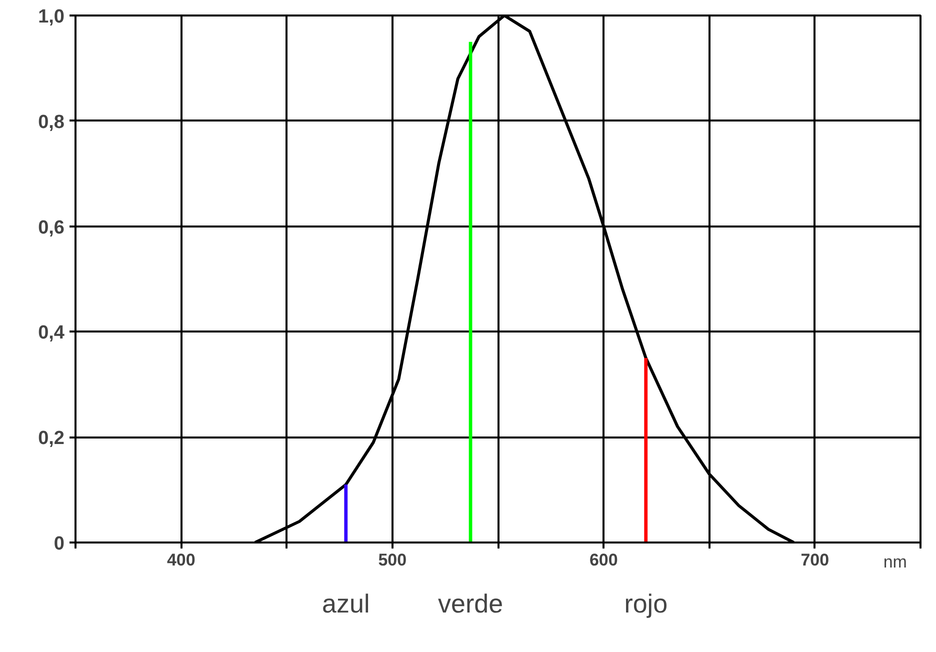 The width and height of the screenshot is (936, 652). I want to click on y-tick-label: 0,6, so click(51, 227).